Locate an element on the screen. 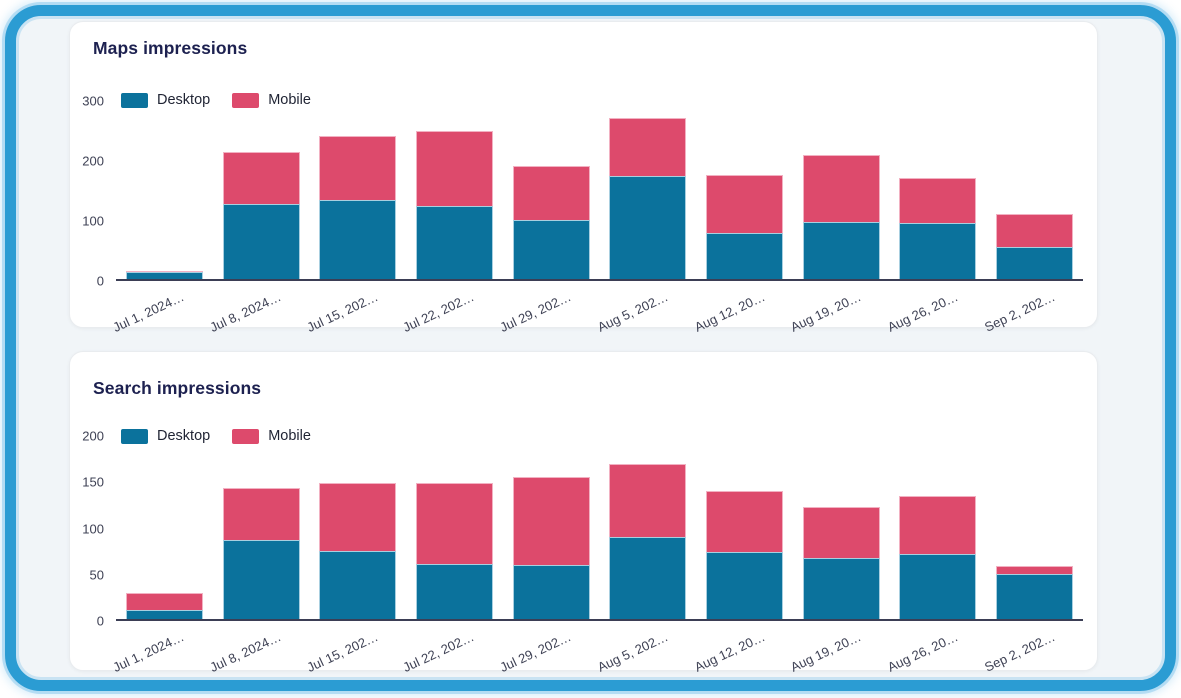  chart-title: Search impressions is located at coordinates (177, 388).